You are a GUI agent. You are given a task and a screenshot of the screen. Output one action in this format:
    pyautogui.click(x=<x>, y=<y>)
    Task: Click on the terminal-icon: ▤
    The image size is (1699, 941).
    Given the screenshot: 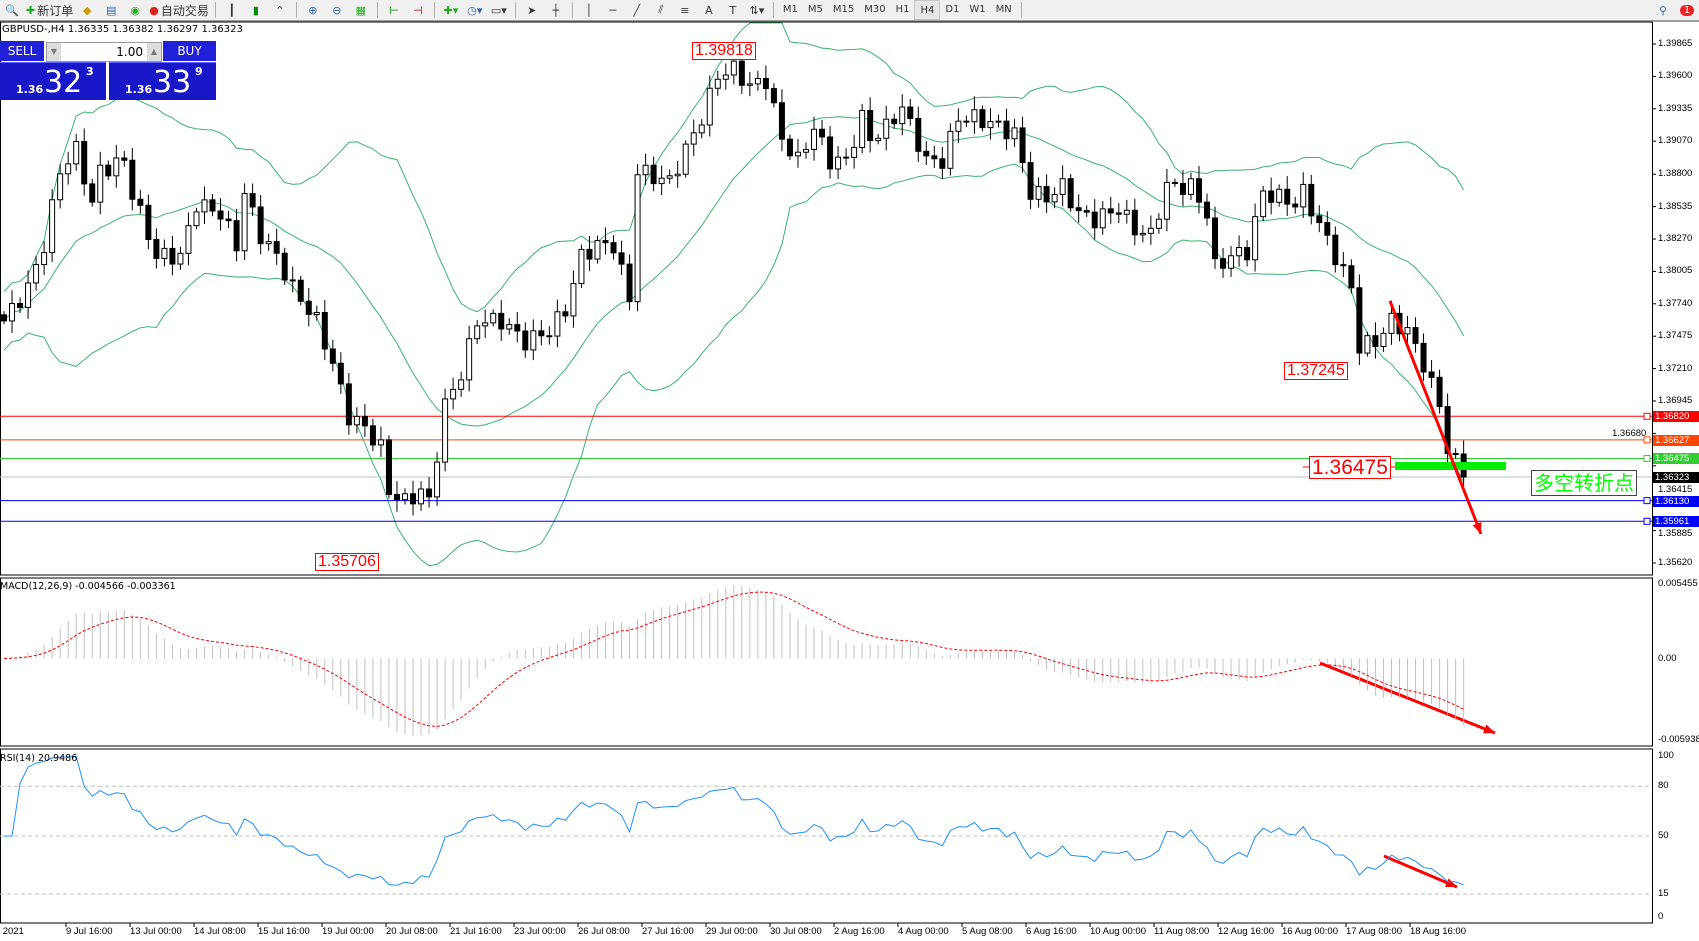 What is the action you would take?
    pyautogui.click(x=111, y=10)
    